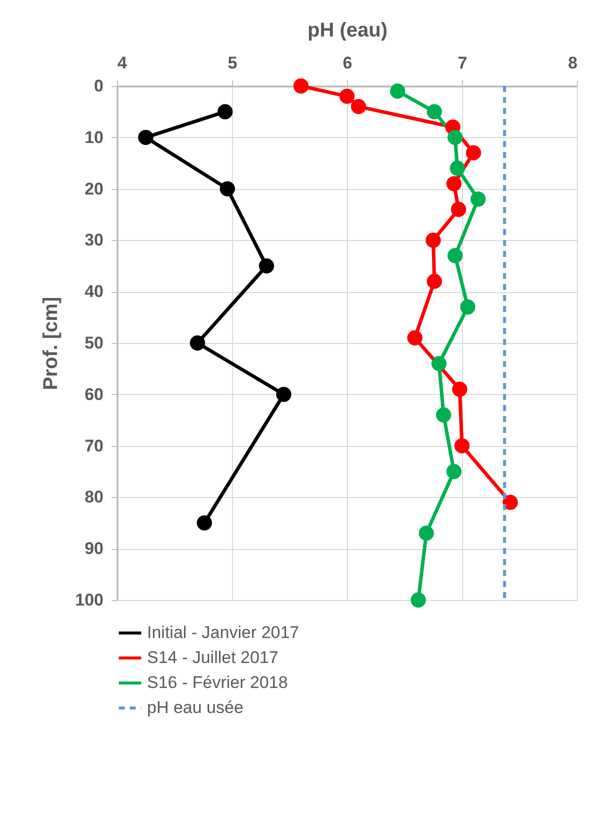 The width and height of the screenshot is (610, 817). Describe the element at coordinates (94, 292) in the screenshot. I see `y-tick-label: 40` at that location.